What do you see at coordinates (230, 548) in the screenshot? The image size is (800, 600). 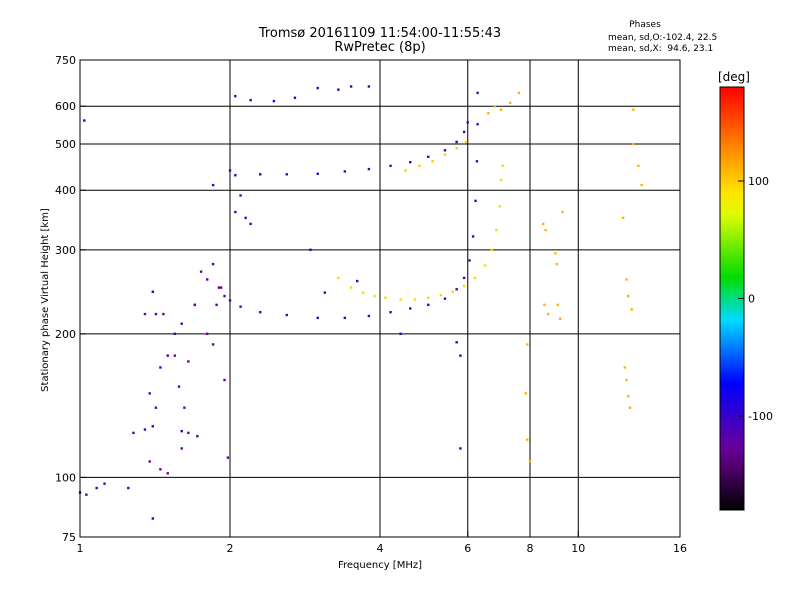 I see `x-tick-label: 2` at bounding box center [230, 548].